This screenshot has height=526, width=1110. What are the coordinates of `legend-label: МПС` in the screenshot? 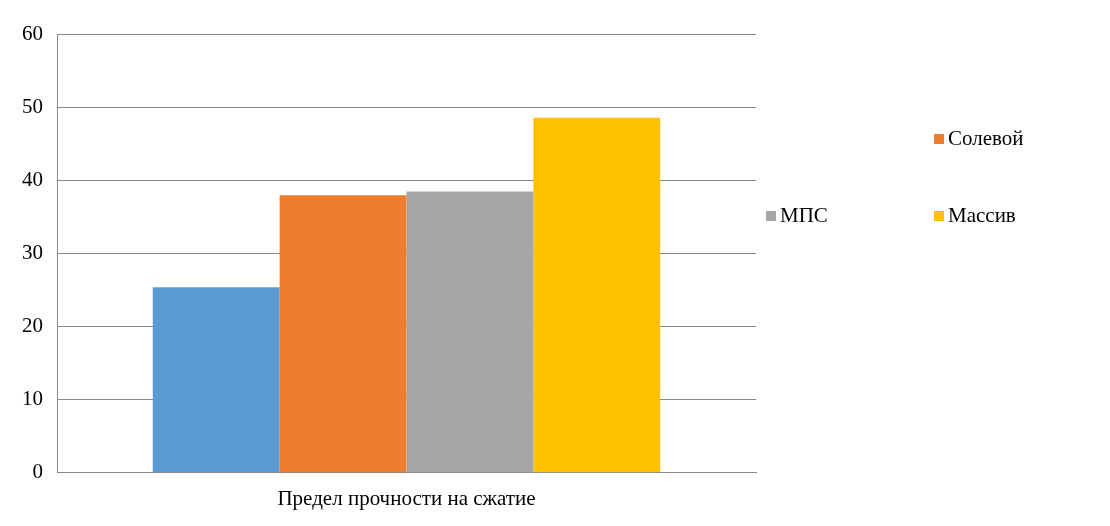 It's located at (804, 215).